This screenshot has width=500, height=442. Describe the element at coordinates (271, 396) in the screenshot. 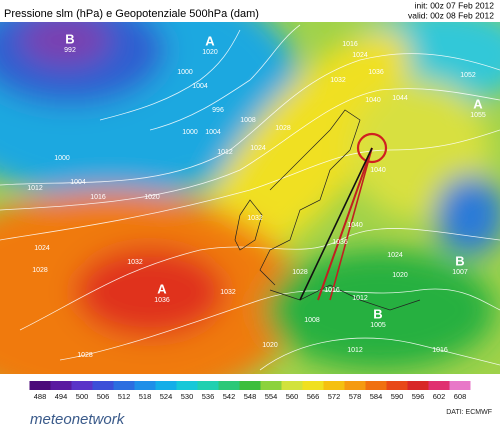

I see `colorbar-label: 554` at that location.